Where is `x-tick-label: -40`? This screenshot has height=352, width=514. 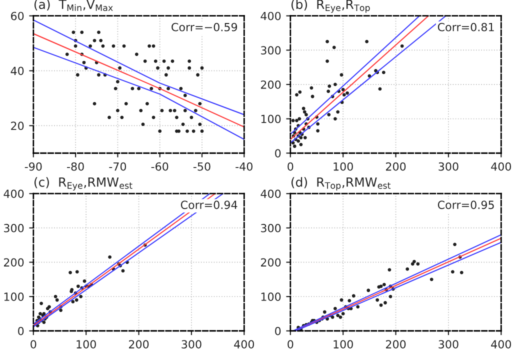
x-tick-label: -40 is located at coordinates (244, 166).